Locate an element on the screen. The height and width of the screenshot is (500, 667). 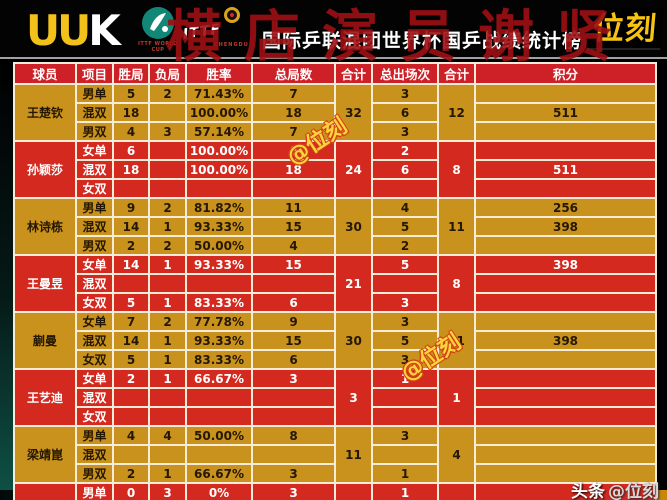
winrate-cell: 83.33% is located at coordinates (219, 359).